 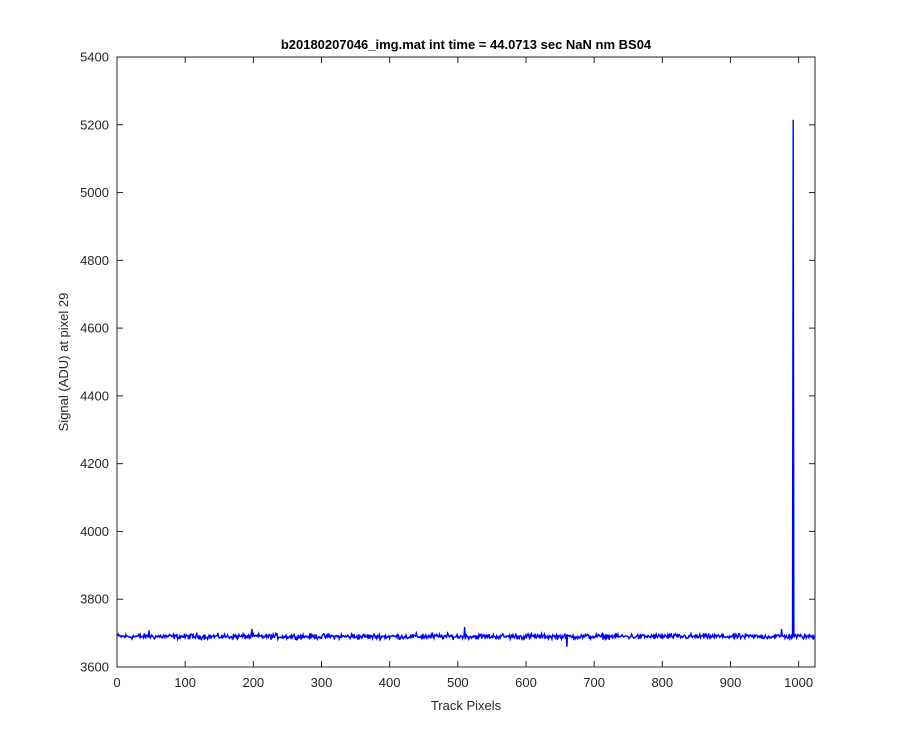 I want to click on x-tick-label: 300, so click(x=322, y=682).